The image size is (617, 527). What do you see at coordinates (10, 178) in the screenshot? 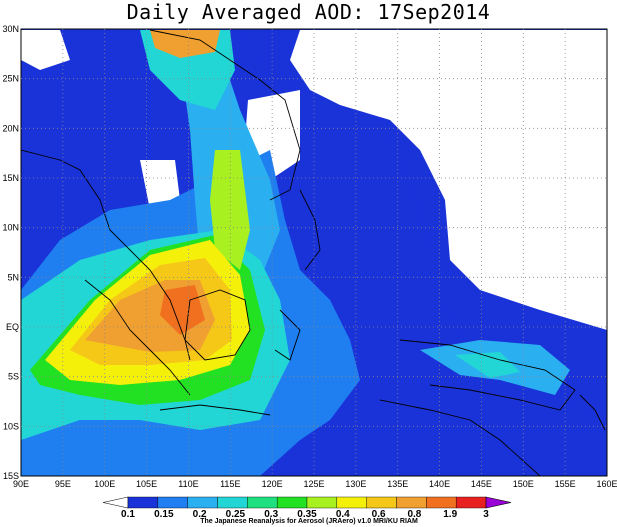
I see `lat-tick-label: 15N` at bounding box center [10, 178].